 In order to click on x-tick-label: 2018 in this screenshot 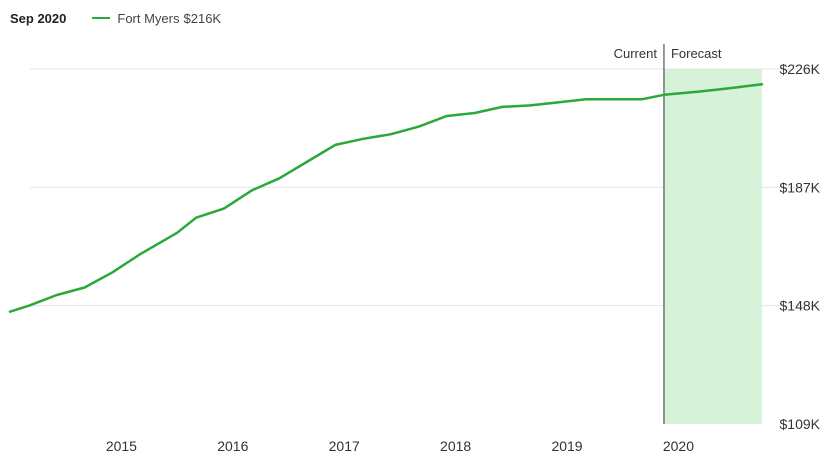, I will do `click(455, 446)`.